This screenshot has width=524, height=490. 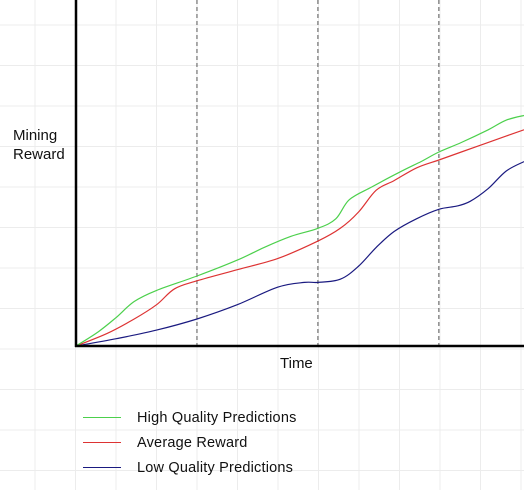 What do you see at coordinates (217, 417) in the screenshot?
I see `legend-label: High Quality Predictions` at bounding box center [217, 417].